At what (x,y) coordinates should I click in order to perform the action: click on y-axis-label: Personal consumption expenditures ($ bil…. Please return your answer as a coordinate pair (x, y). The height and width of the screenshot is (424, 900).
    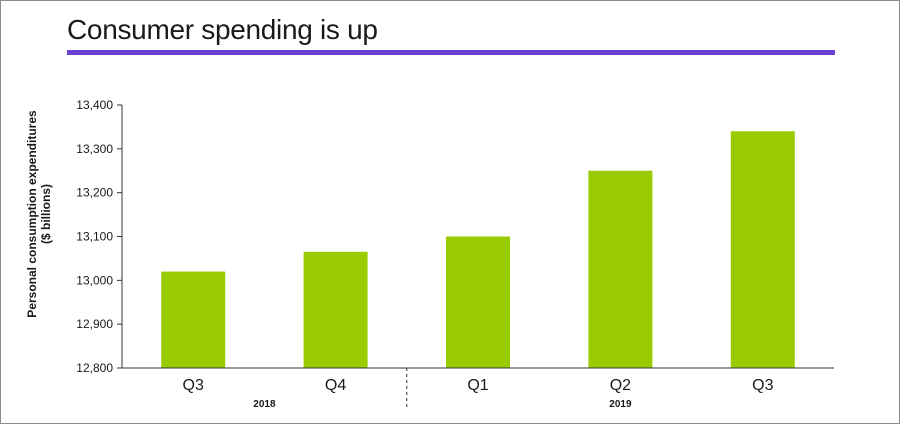
    Looking at the image, I should click on (39, 213).